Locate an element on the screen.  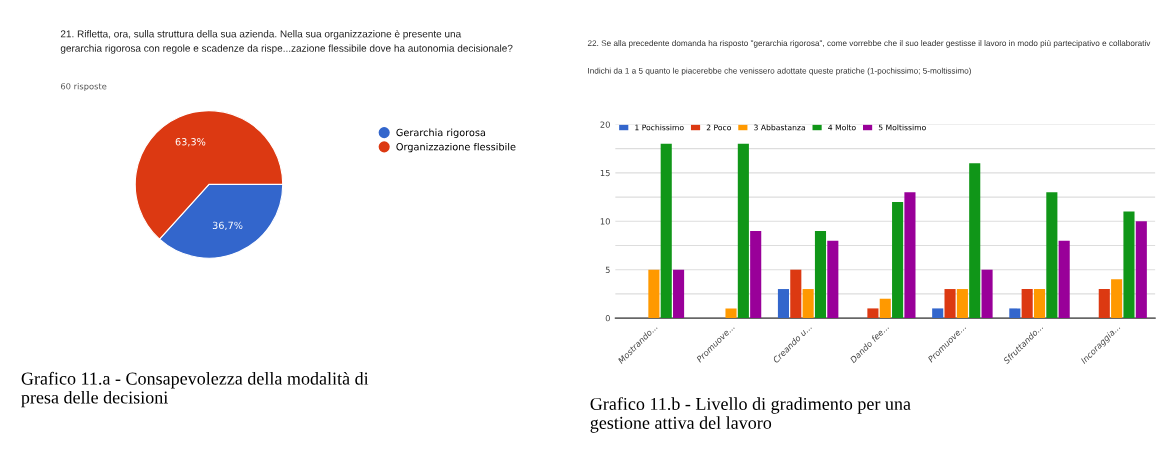
y-tick-label: 15 is located at coordinates (605, 173).